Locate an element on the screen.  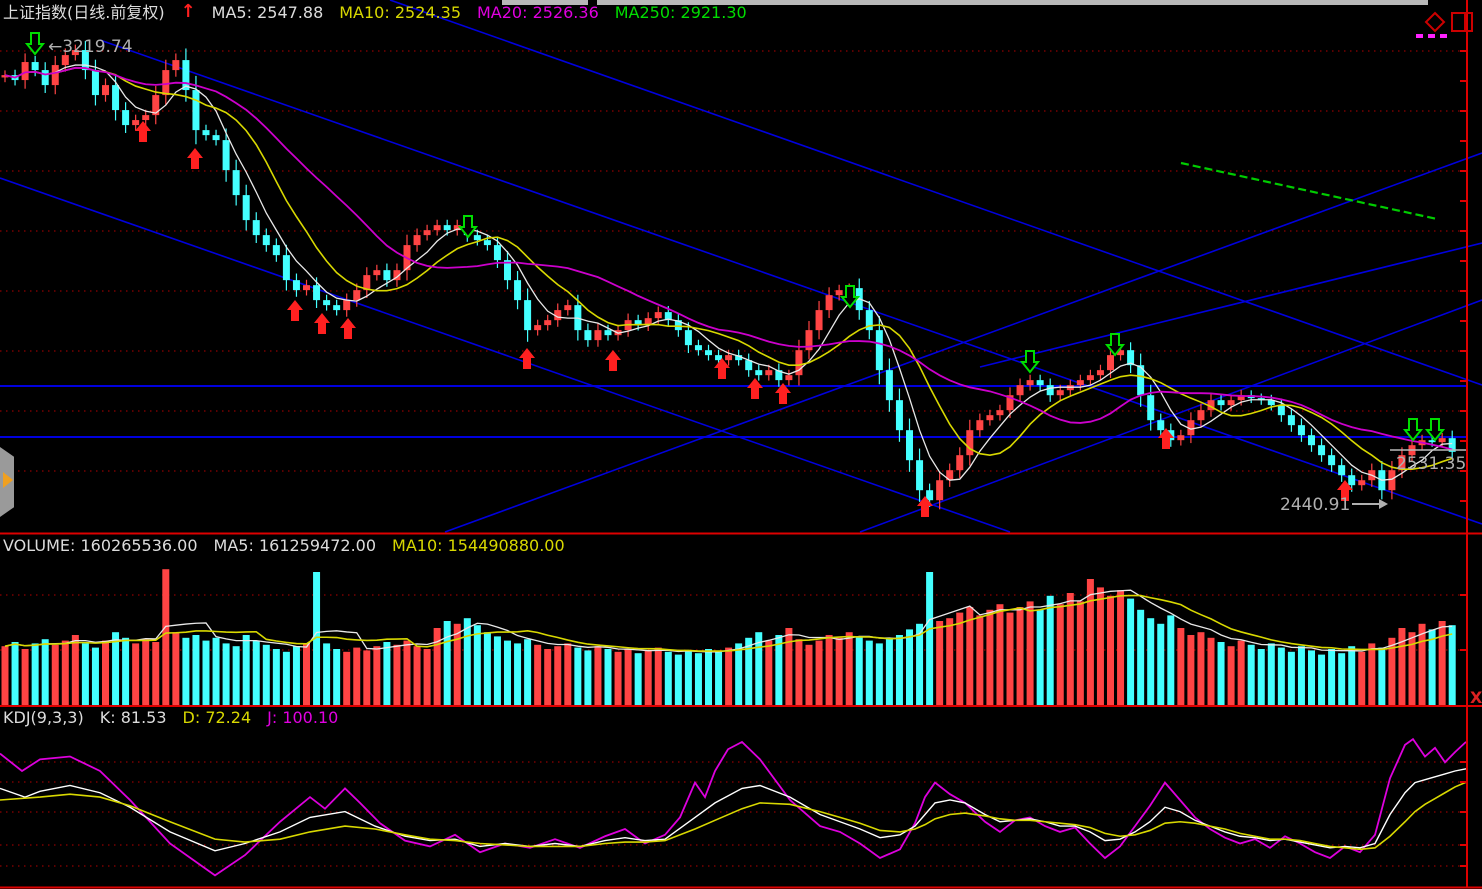
ma5-value: MA5: 2547.88 is located at coordinates (267, 12).